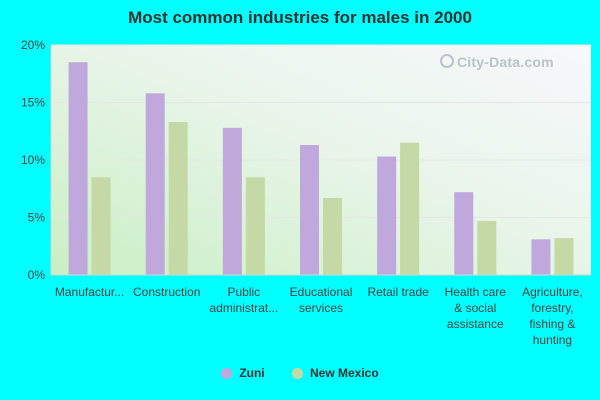  Describe the element at coordinates (33, 160) in the screenshot. I see `y-tick-label: 10%` at that location.